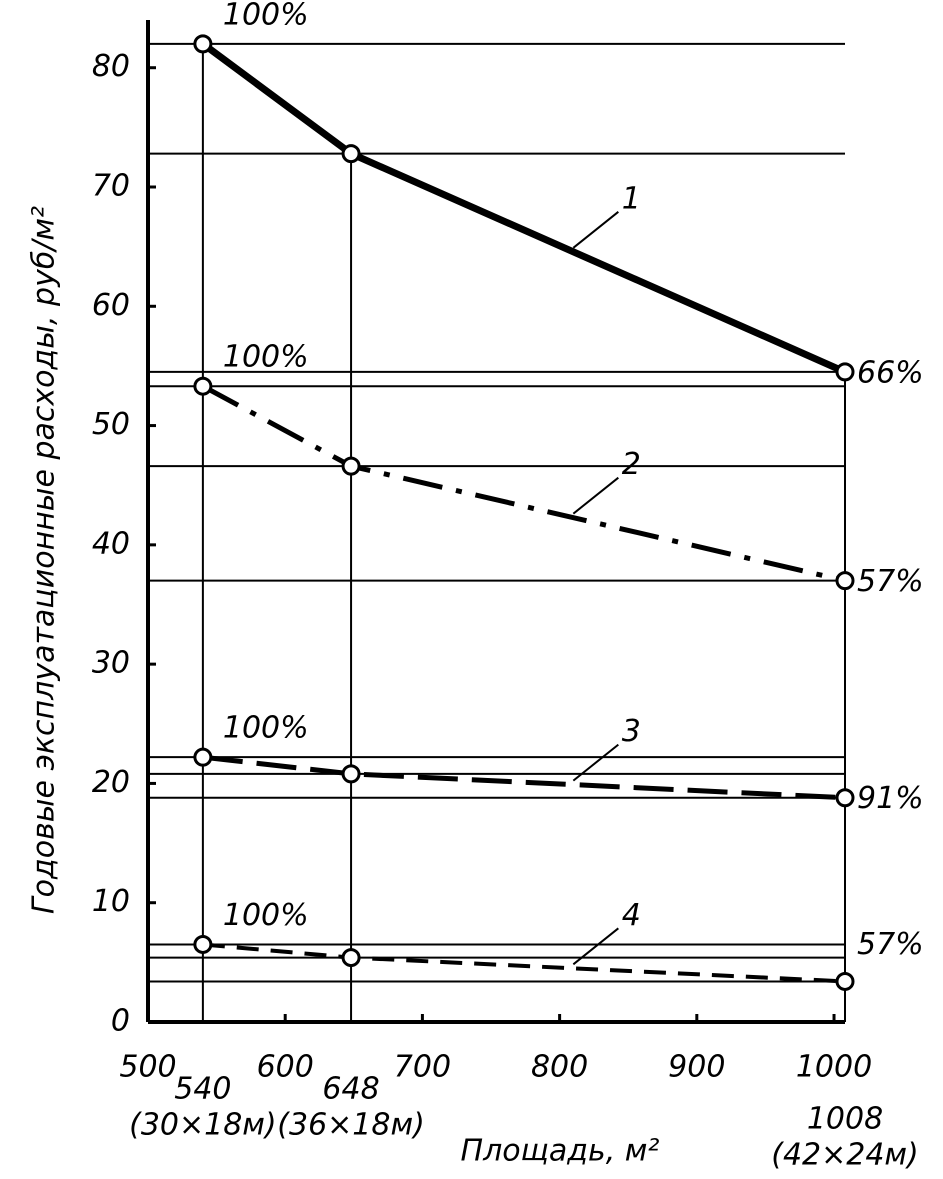 This screenshot has width=943, height=1179. What do you see at coordinates (111, 901) in the screenshot?
I see `y-tick-label: 10` at bounding box center [111, 901].